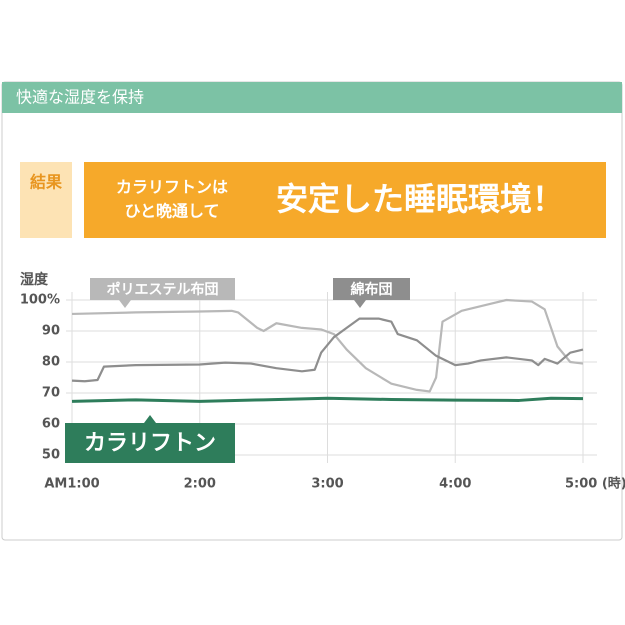 This screenshot has width=625, height=625. Describe the element at coordinates (51, 362) in the screenshot. I see `y-tick-label: 80` at that location.